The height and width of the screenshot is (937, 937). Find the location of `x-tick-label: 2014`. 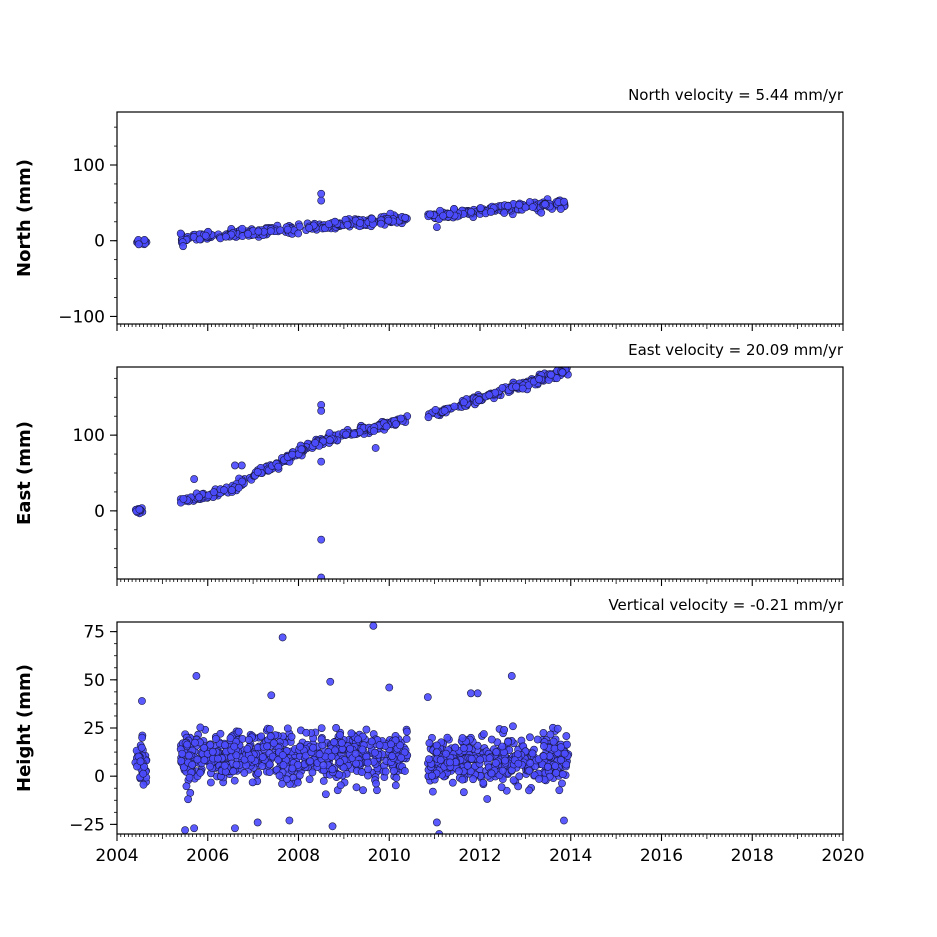

x-tick-label: 2014 is located at coordinates (570, 856).